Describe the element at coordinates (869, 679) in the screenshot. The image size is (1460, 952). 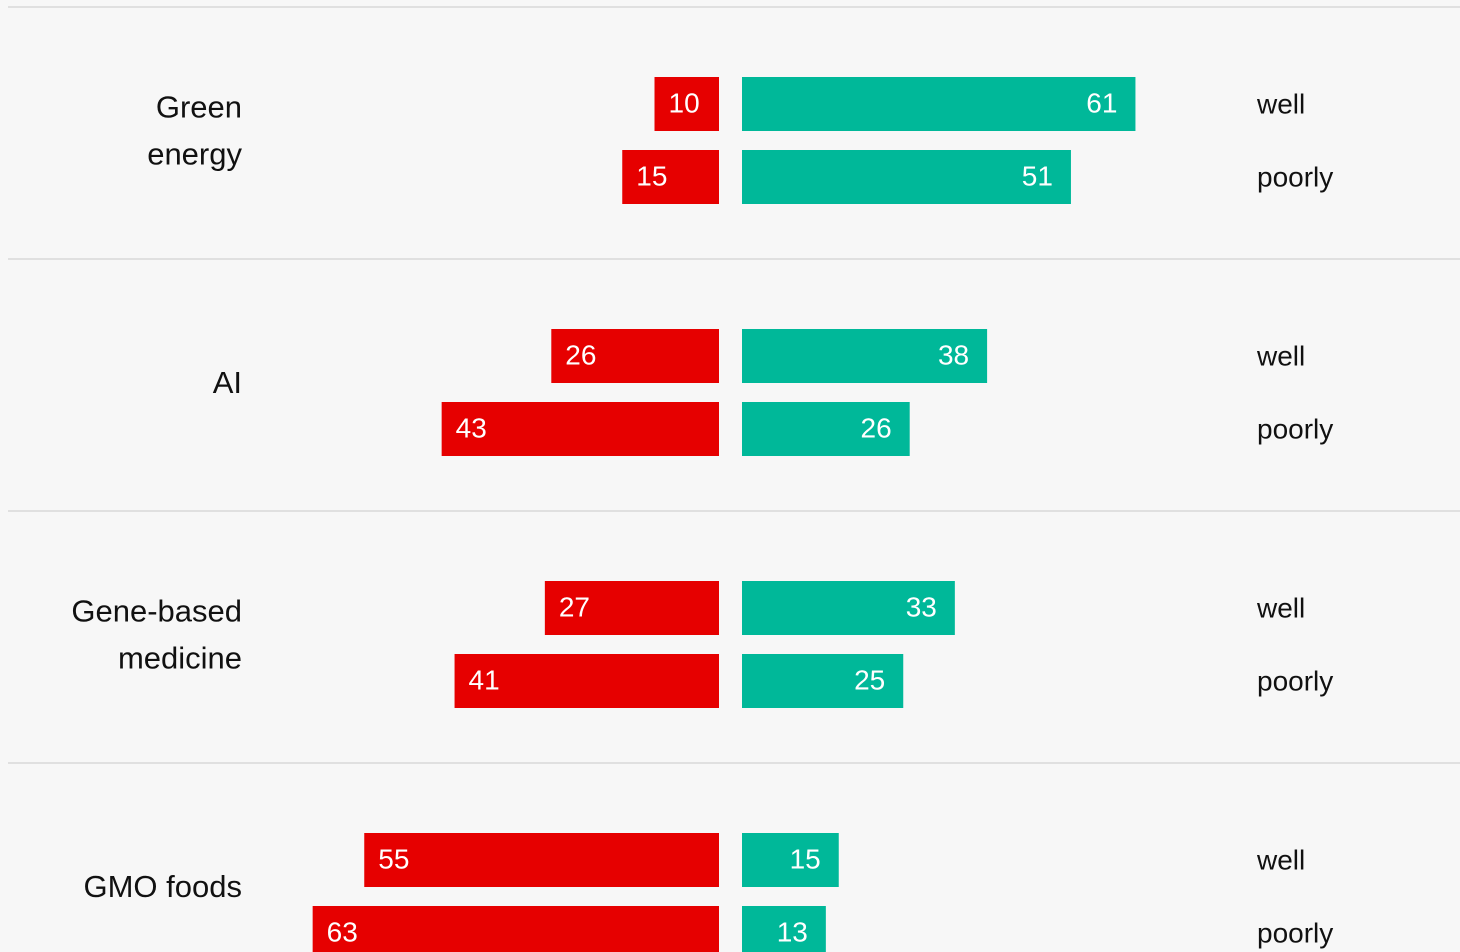
I see `value-label: 25` at that location.